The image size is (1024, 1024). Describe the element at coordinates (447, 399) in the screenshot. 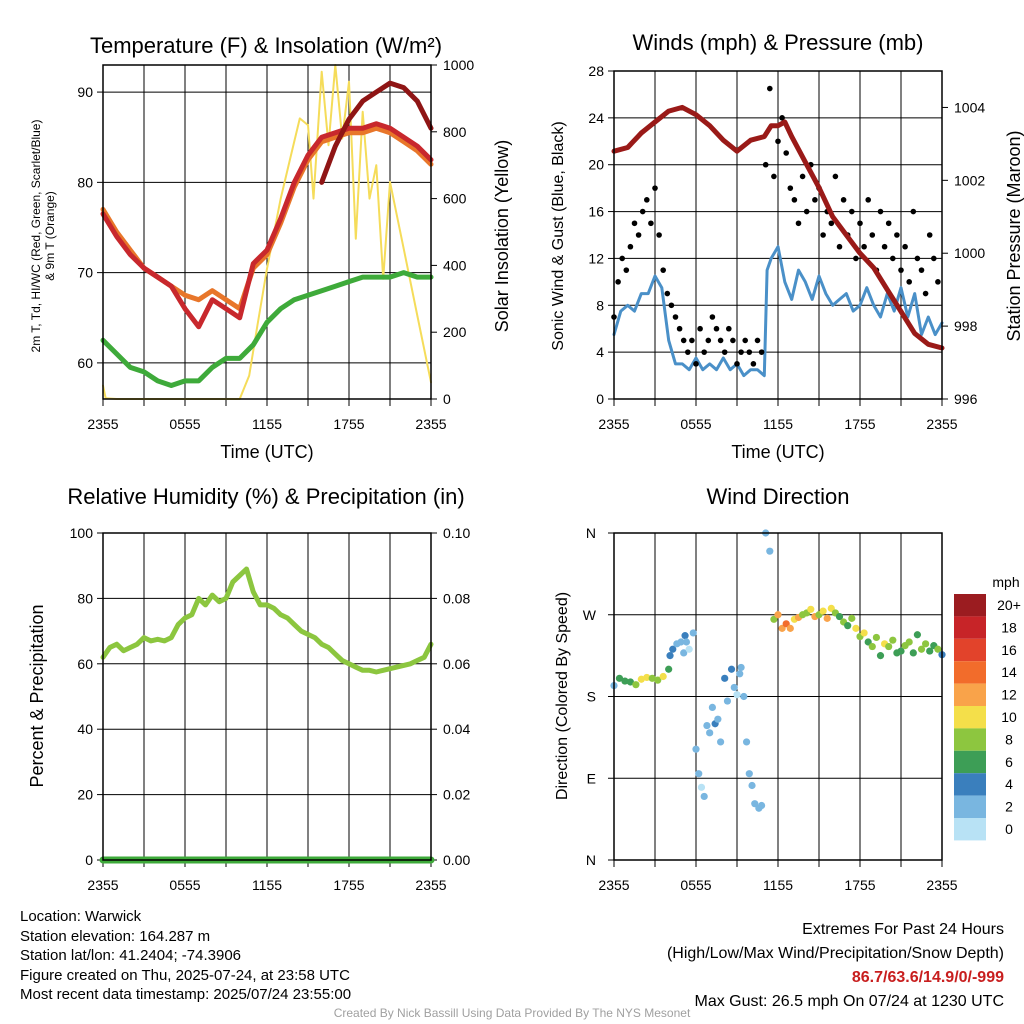

I see `temp-y2-tick-label: 0` at that location.